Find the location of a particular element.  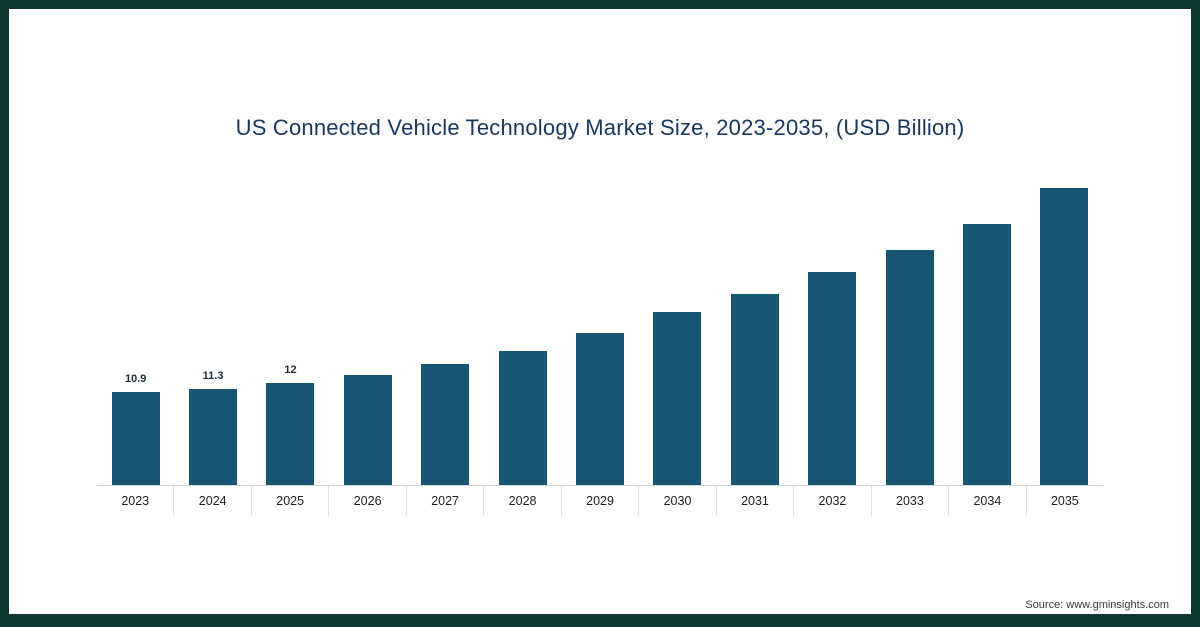

x-axis-label: 2025 is located at coordinates (291, 501).